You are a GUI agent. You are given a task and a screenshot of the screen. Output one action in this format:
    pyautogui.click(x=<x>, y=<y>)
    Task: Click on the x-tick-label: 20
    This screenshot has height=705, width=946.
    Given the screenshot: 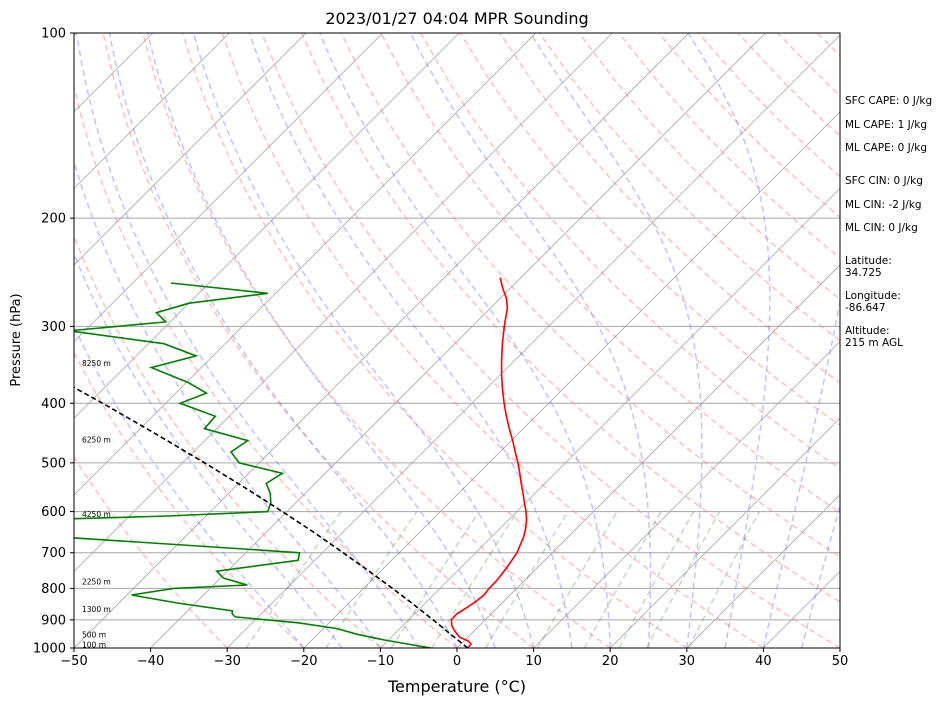 What is the action you would take?
    pyautogui.click(x=610, y=661)
    